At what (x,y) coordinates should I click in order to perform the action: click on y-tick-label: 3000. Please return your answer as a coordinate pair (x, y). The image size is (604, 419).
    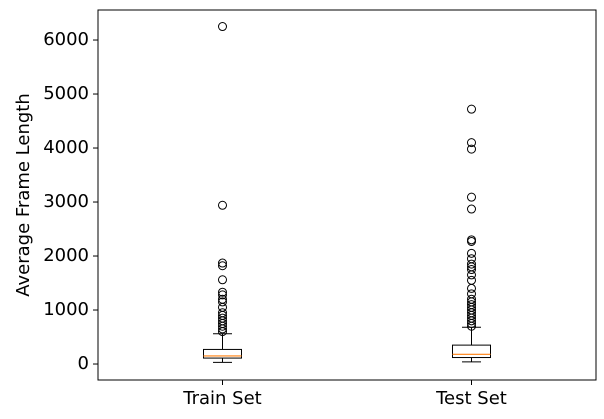
    Looking at the image, I should click on (66, 201).